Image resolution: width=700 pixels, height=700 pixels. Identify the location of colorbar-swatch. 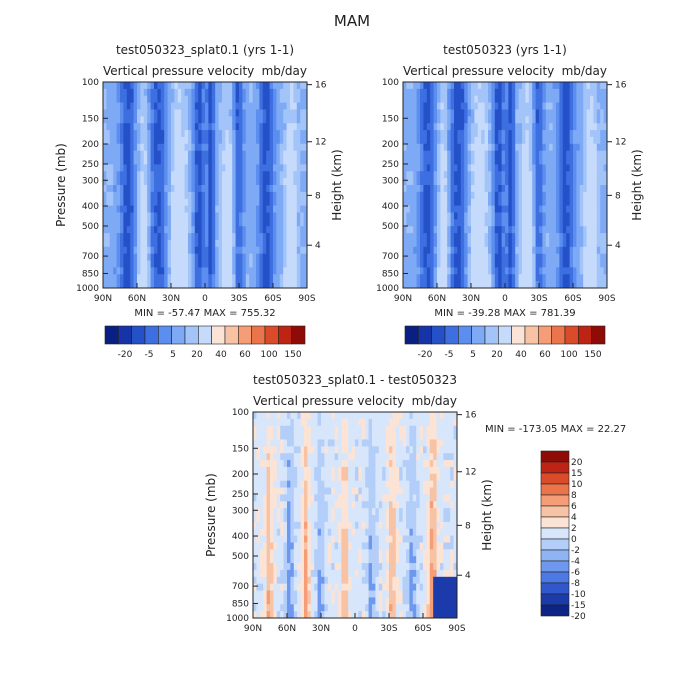
(478, 335).